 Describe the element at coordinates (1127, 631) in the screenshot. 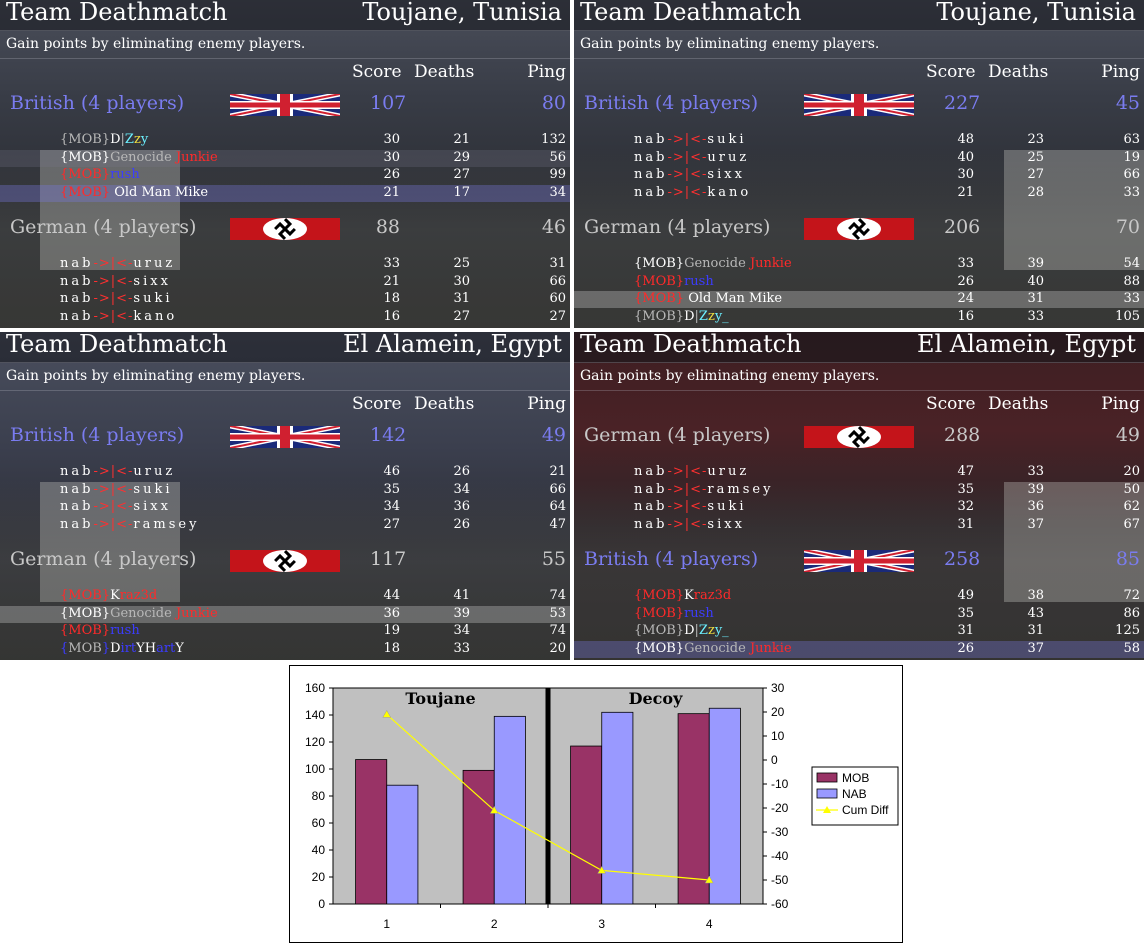

I see `player-ping: 125` at that location.